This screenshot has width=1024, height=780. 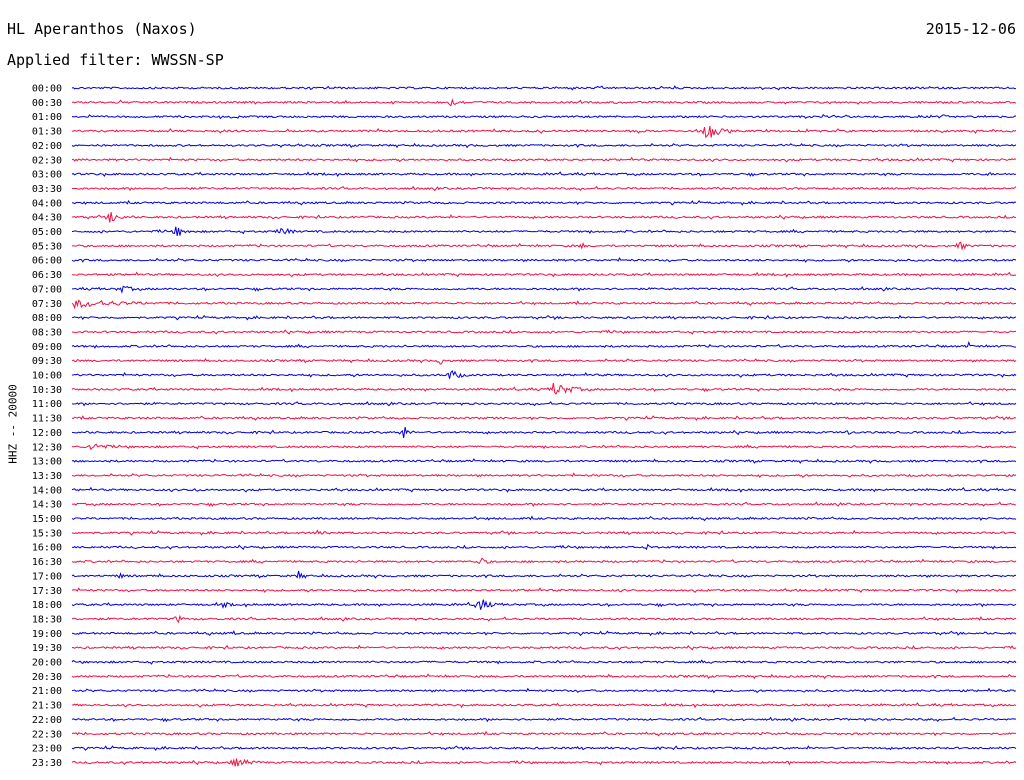 What do you see at coordinates (102, 29) in the screenshot?
I see `station-title: HL Aperanthos (Naxos)` at bounding box center [102, 29].